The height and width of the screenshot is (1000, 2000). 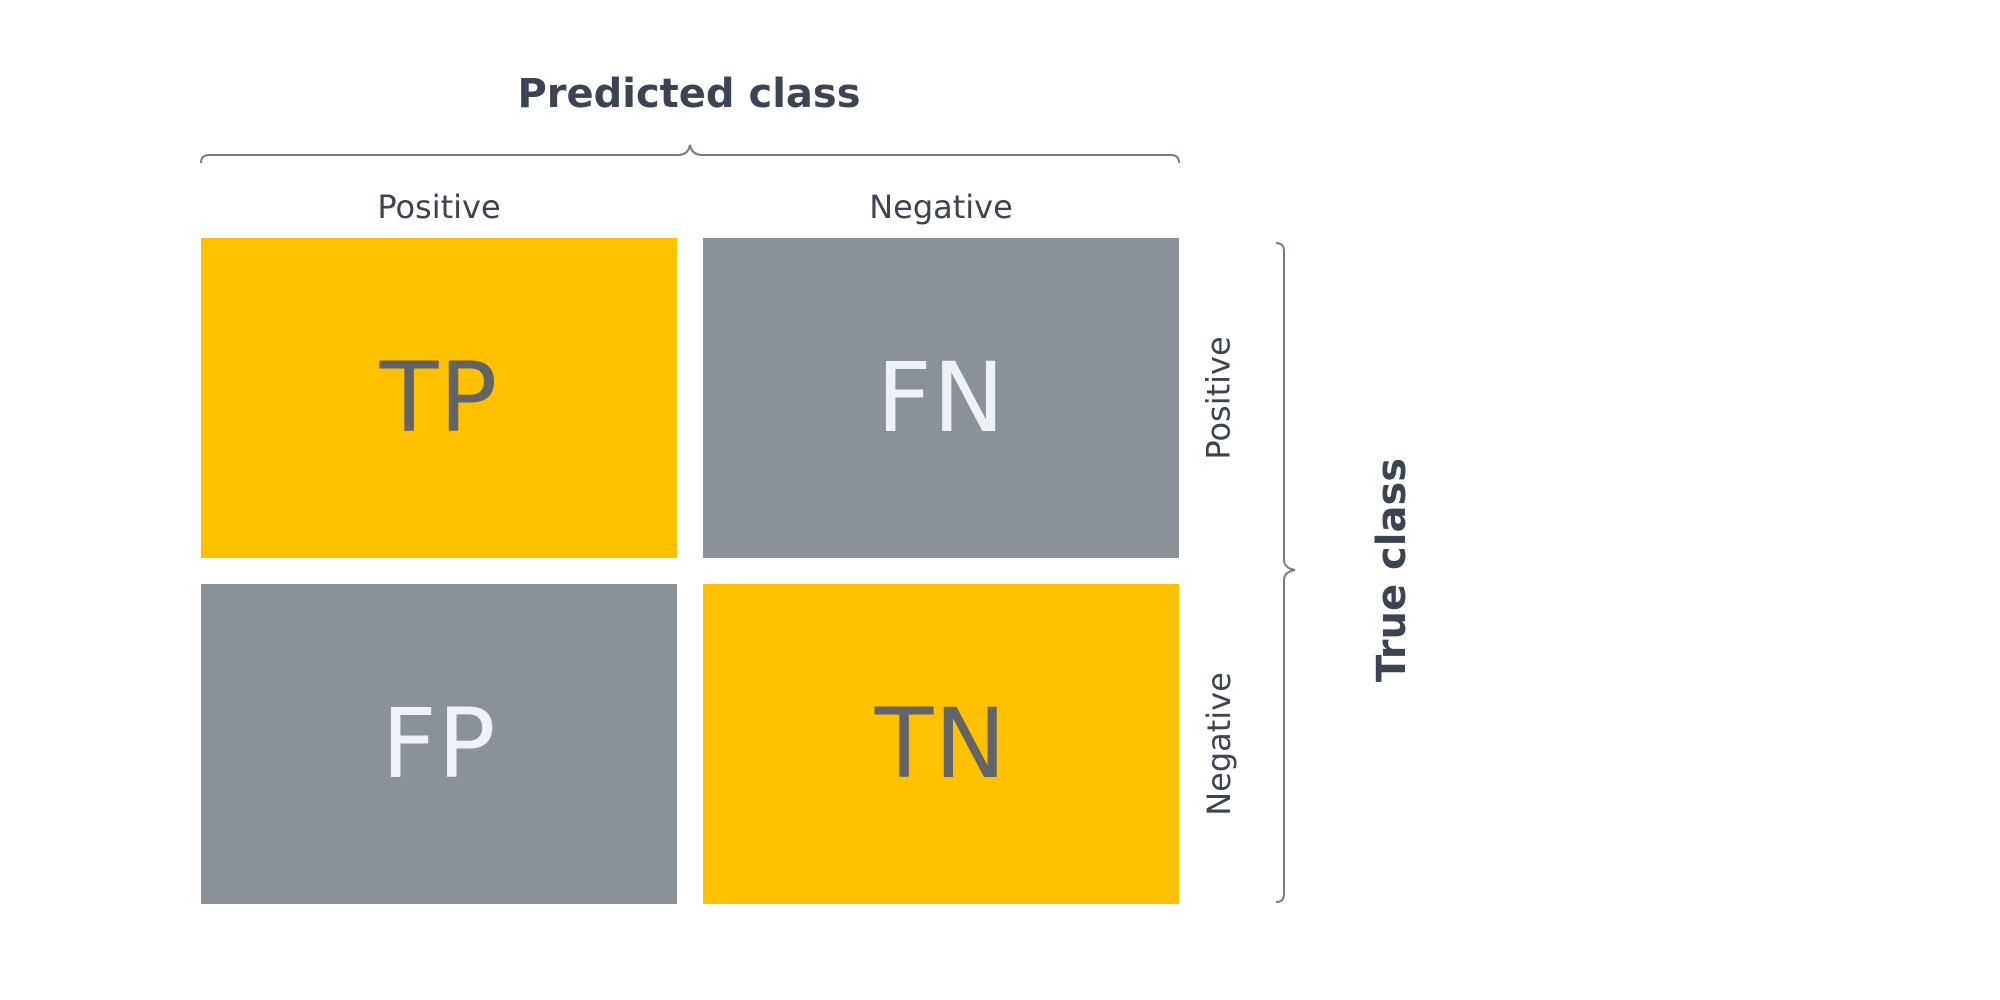 What do you see at coordinates (1285, 572) in the screenshot?
I see `true-class-brace` at bounding box center [1285, 572].